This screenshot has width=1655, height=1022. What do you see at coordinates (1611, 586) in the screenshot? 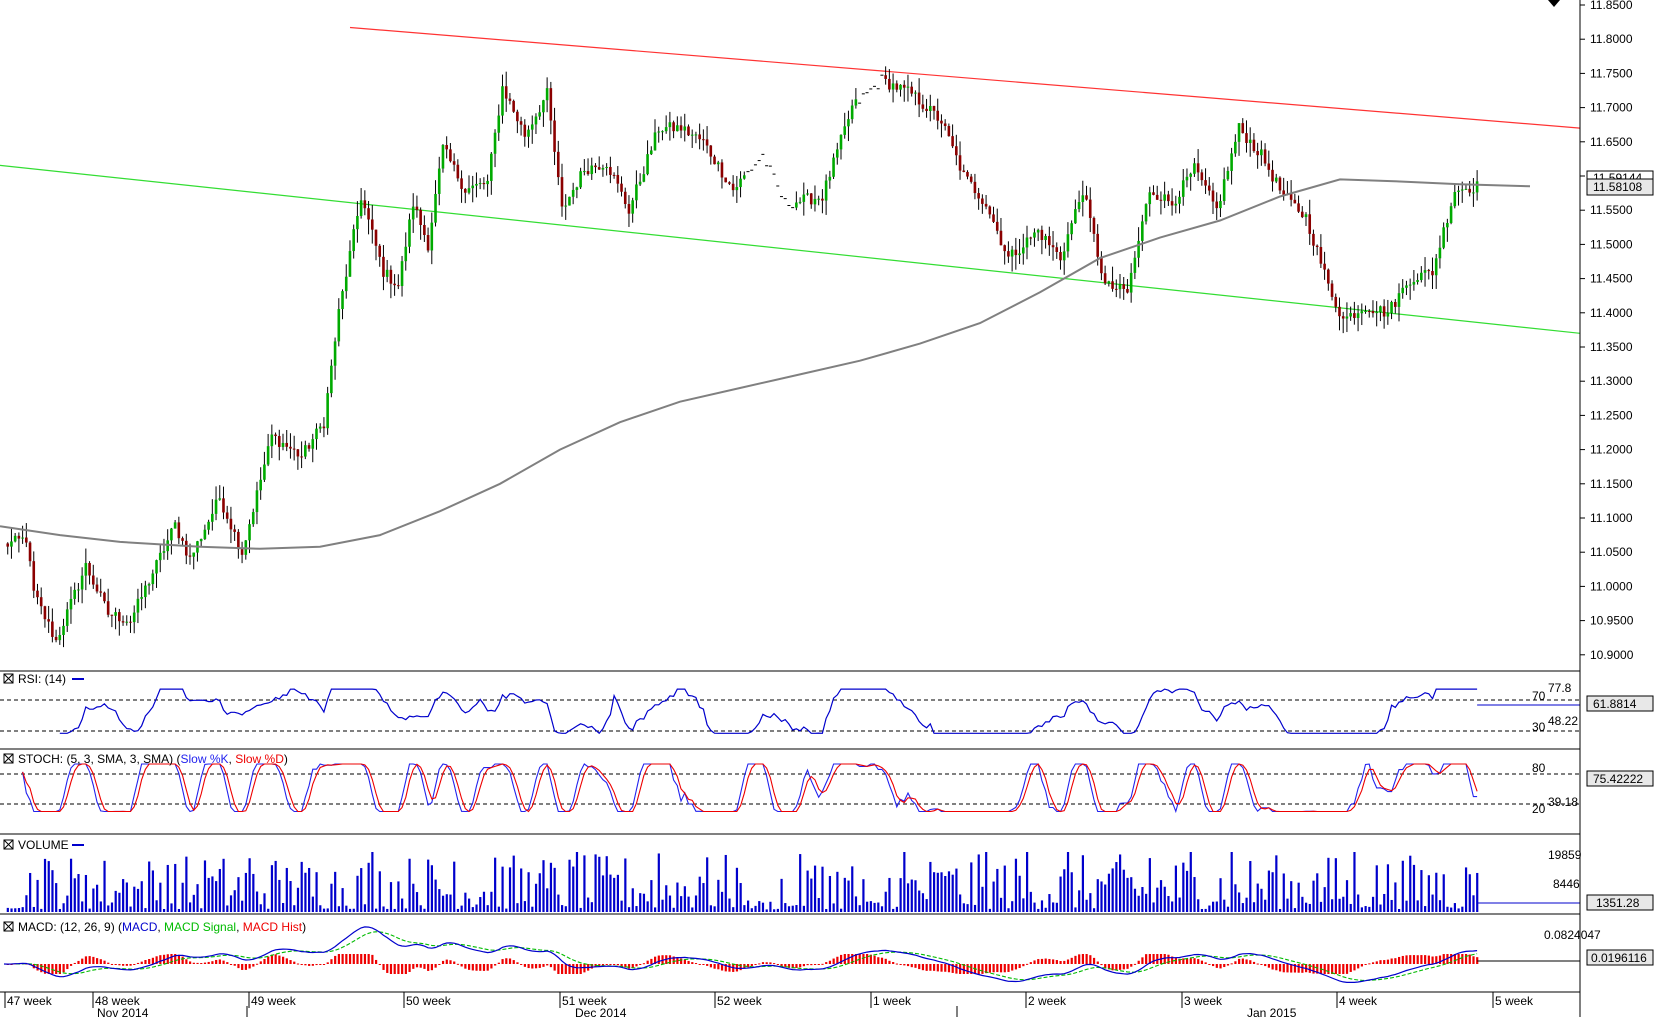
I see `price-tick-label: 11.0000` at bounding box center [1611, 586].